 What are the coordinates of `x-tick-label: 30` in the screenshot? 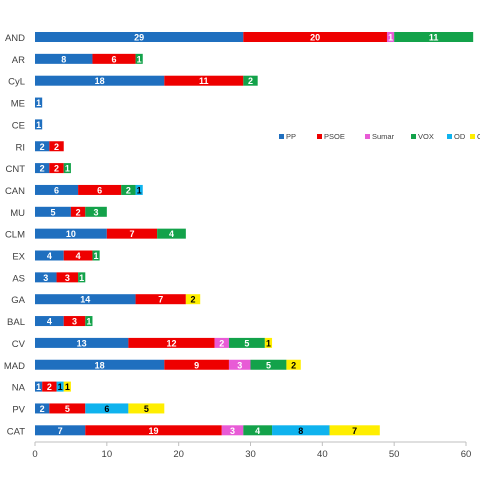 It's located at (250, 454).